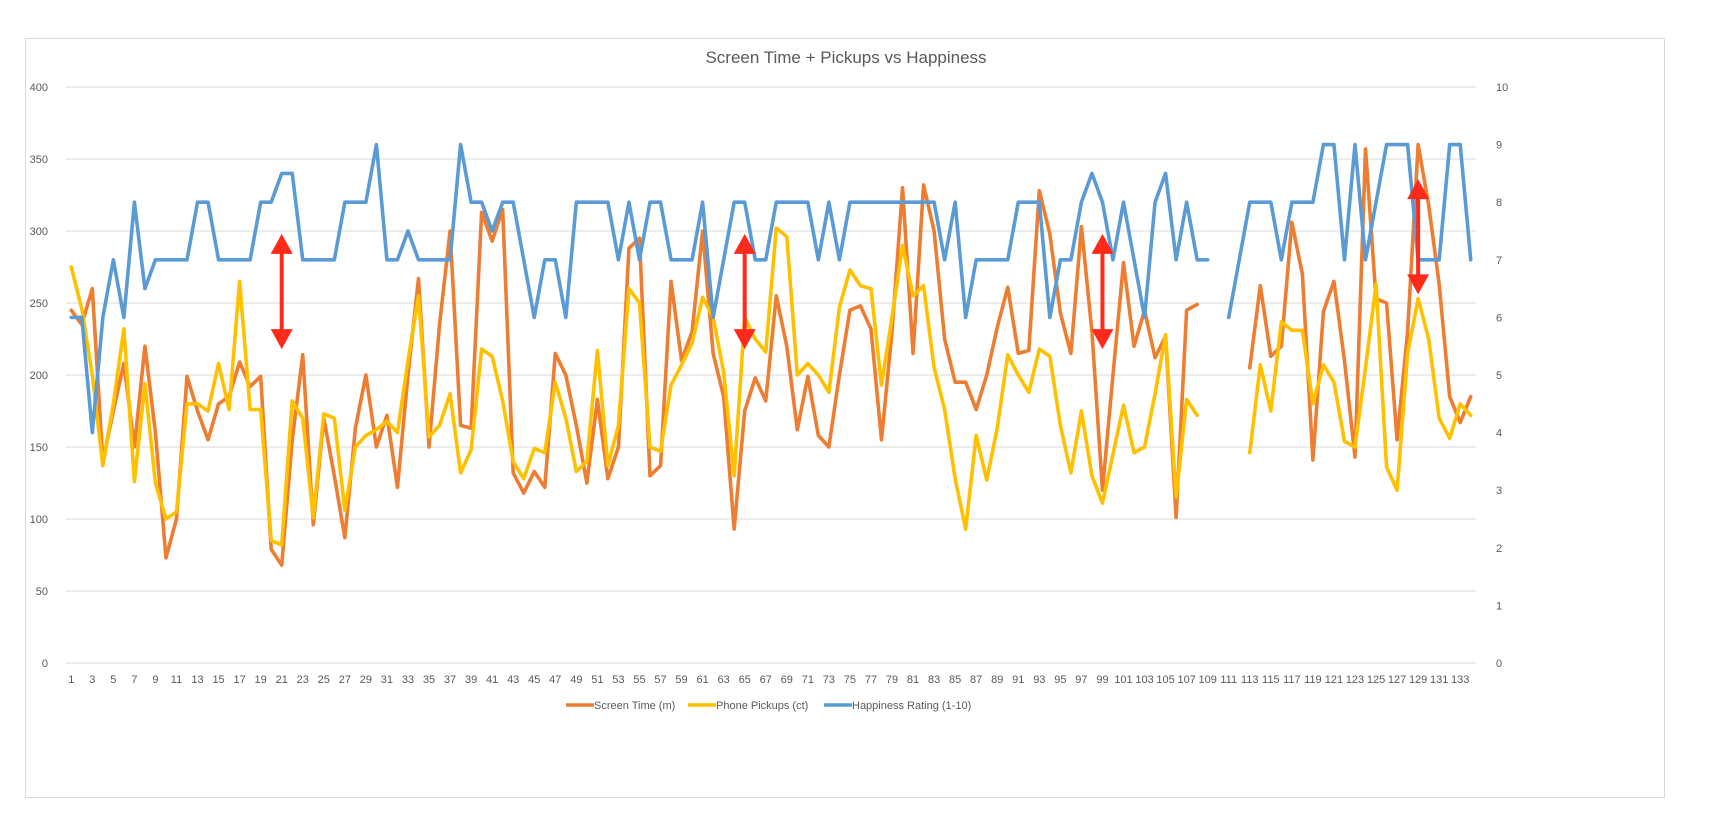 The width and height of the screenshot is (1716, 828). I want to click on x-tick-label: 3, so click(92, 680).